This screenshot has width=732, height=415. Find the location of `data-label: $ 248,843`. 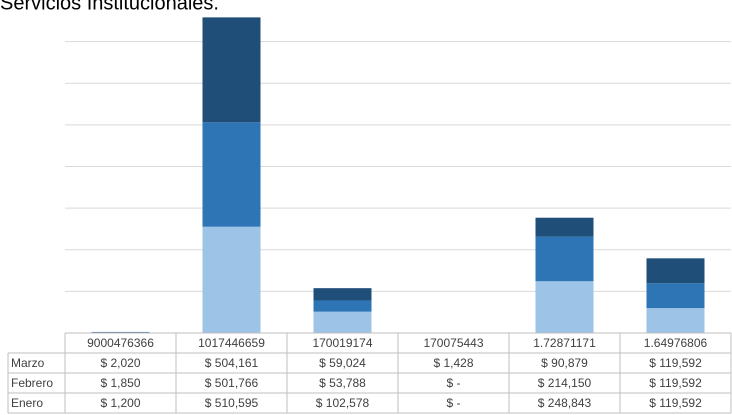

data-label: $ 248,843 is located at coordinates (565, 403).